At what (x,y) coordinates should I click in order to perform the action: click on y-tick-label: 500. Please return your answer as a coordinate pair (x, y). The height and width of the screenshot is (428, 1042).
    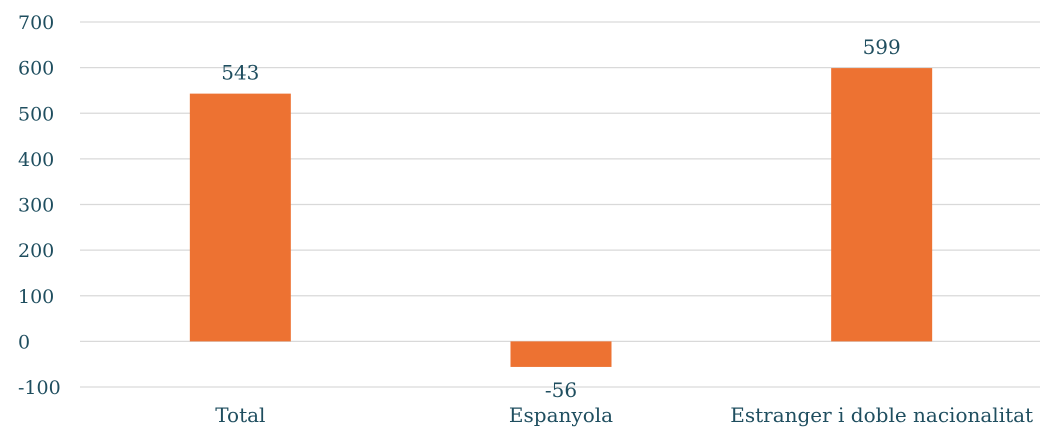
    Looking at the image, I should click on (36, 114).